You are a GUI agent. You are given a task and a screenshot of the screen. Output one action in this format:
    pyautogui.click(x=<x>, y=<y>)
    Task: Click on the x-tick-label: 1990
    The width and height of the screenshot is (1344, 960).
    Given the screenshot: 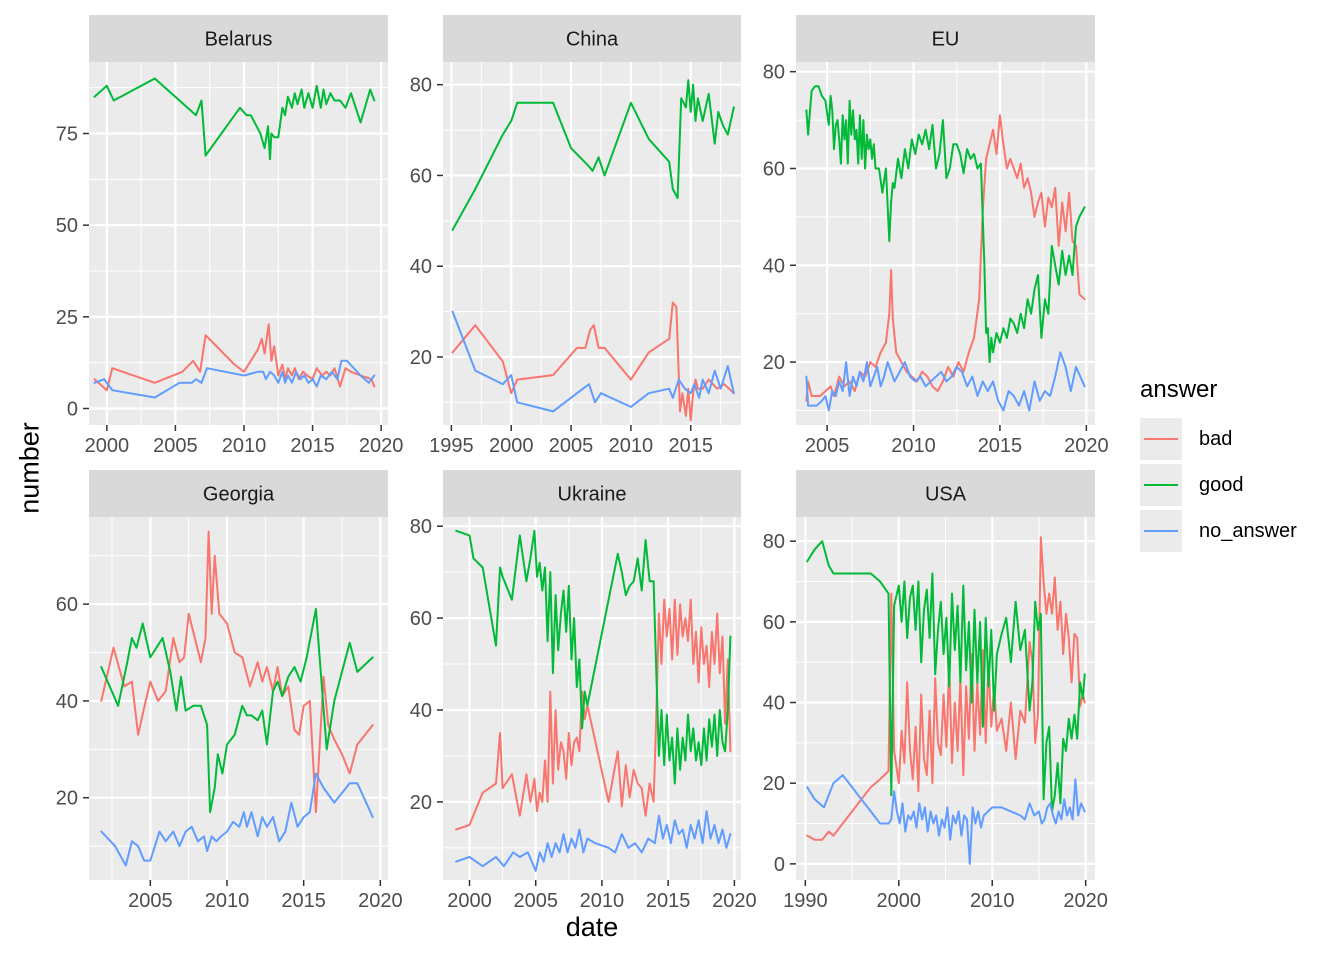 What is the action you would take?
    pyautogui.click(x=805, y=901)
    